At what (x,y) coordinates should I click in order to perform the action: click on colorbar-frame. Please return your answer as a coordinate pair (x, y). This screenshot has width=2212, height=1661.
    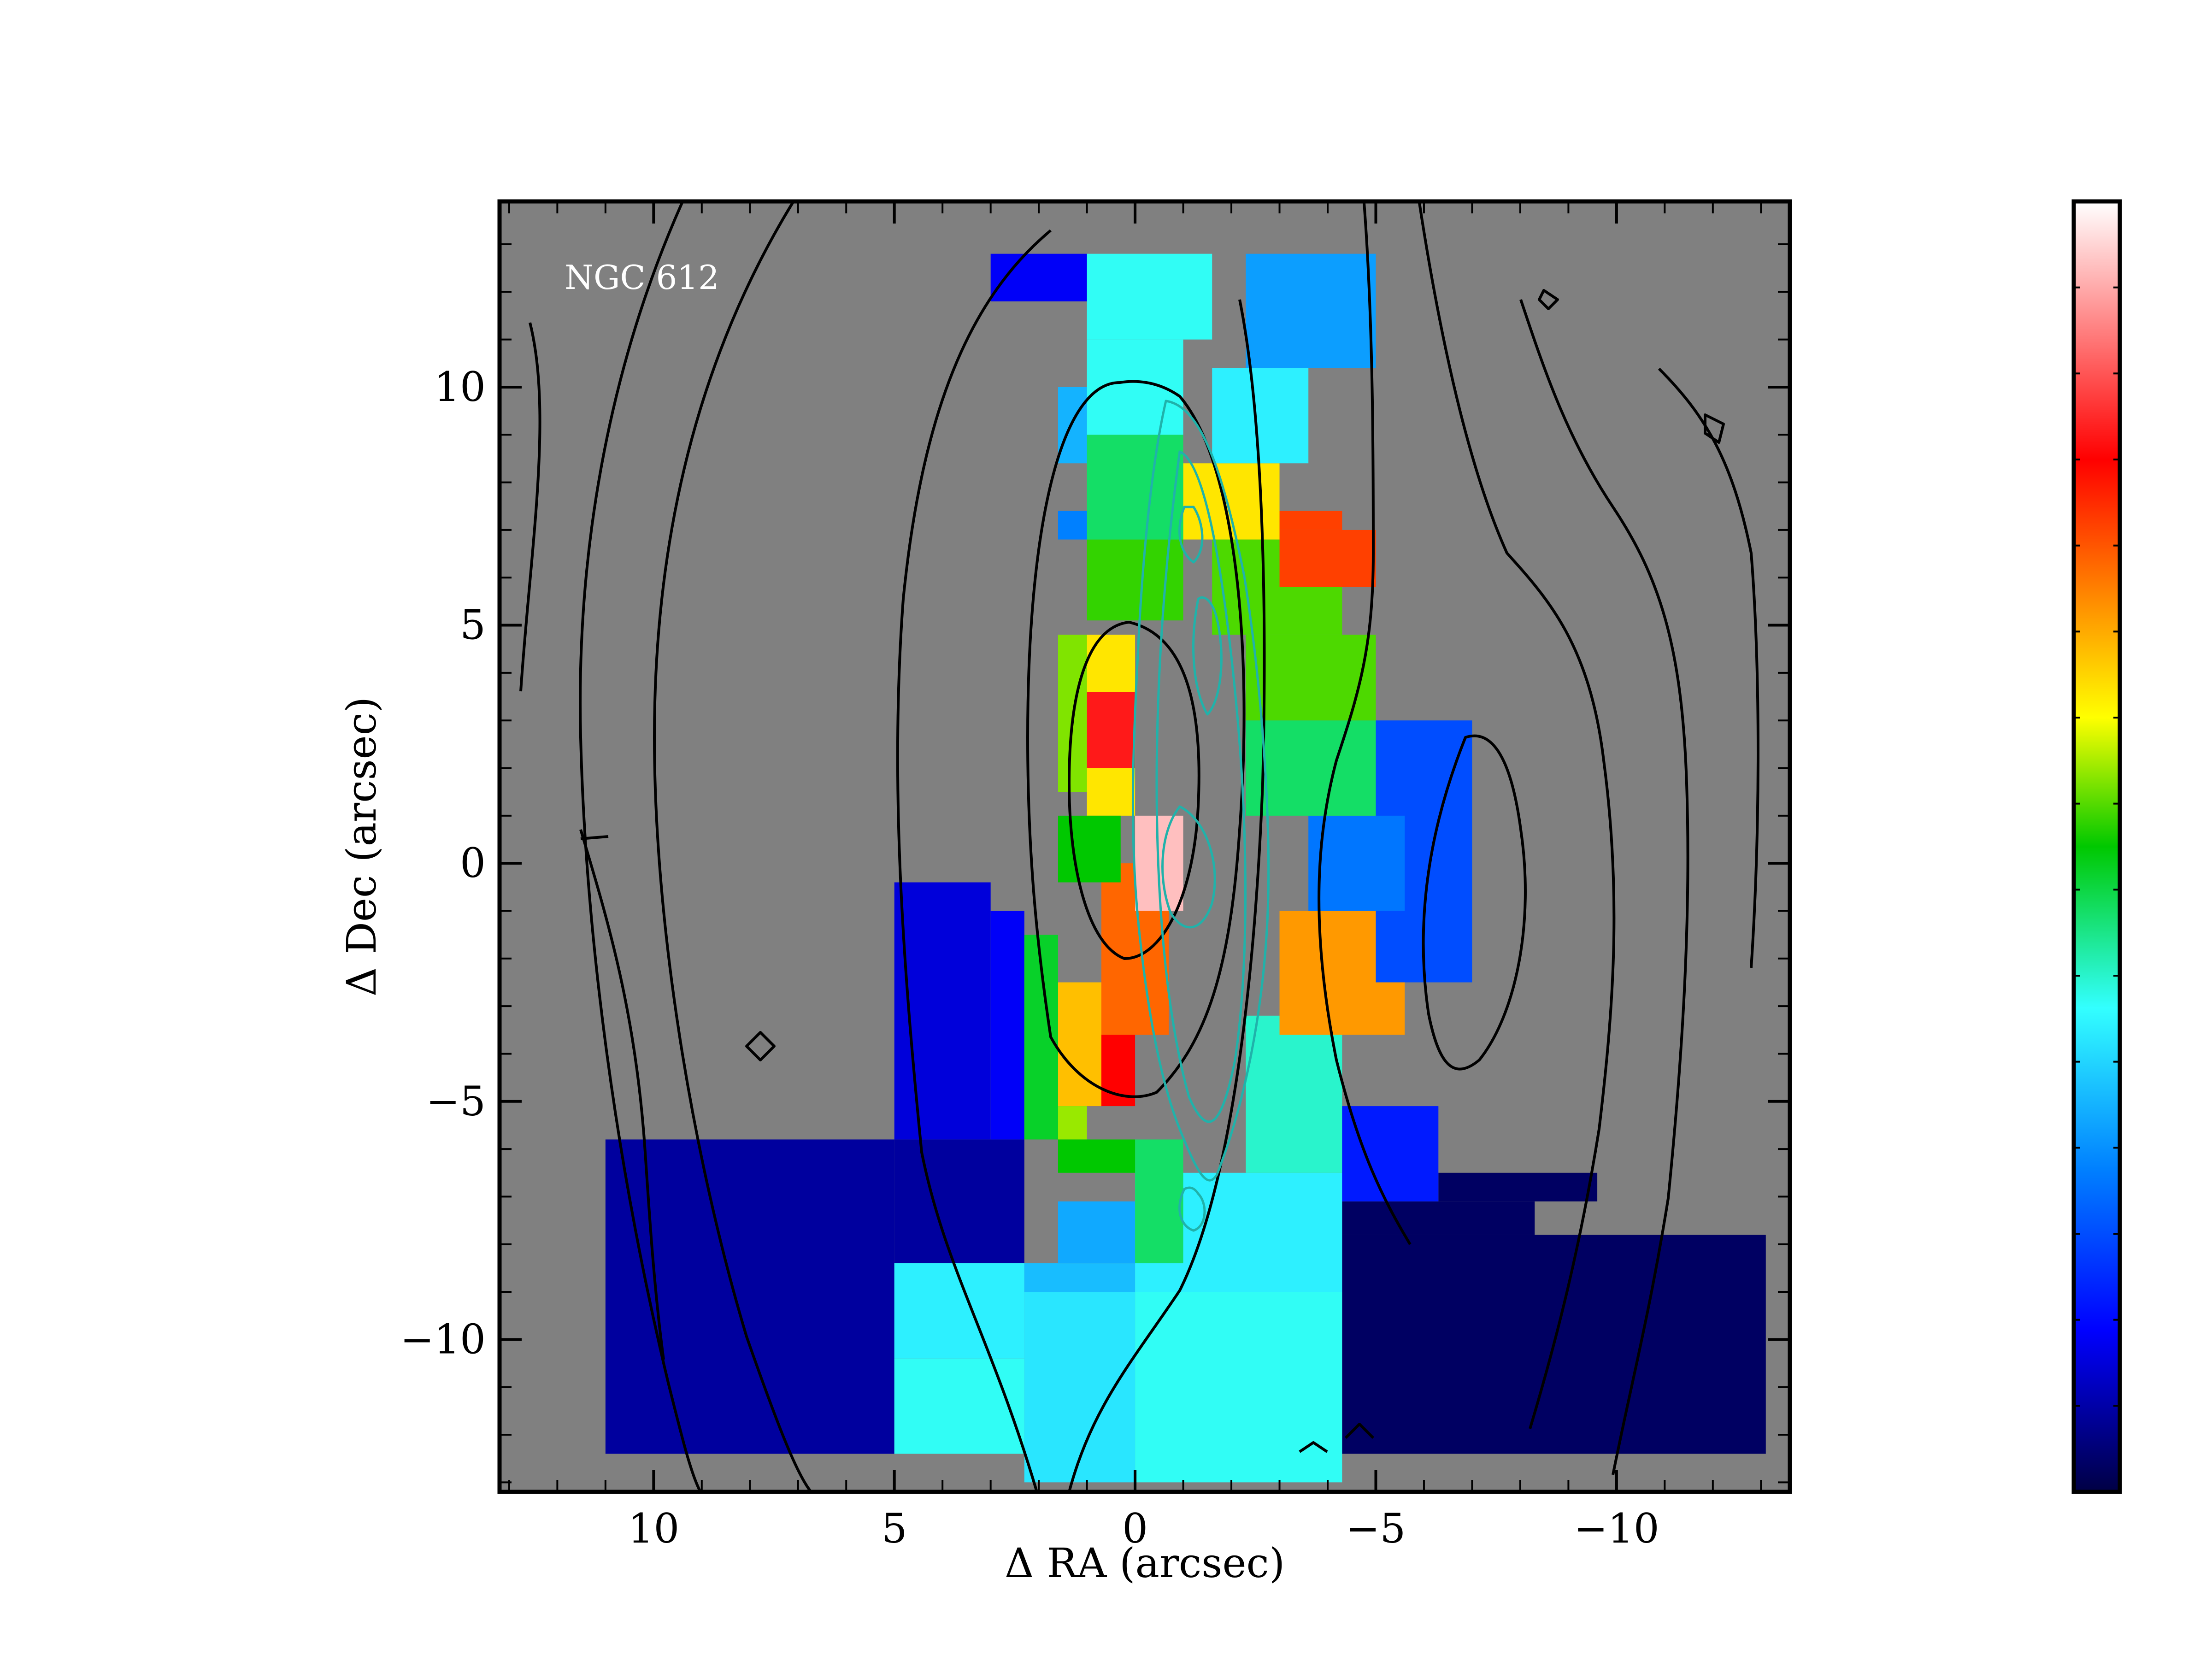
    Looking at the image, I should click on (2096, 846).